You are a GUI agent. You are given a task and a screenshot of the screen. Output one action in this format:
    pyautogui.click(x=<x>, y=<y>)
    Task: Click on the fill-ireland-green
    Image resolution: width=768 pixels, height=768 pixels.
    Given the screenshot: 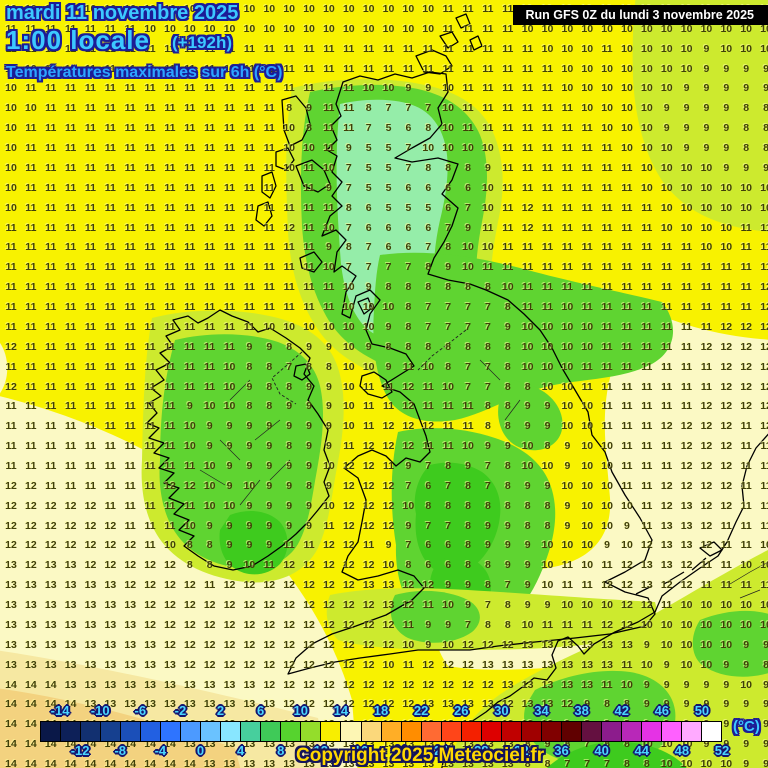 What is the action you would take?
    pyautogui.click(x=241, y=451)
    